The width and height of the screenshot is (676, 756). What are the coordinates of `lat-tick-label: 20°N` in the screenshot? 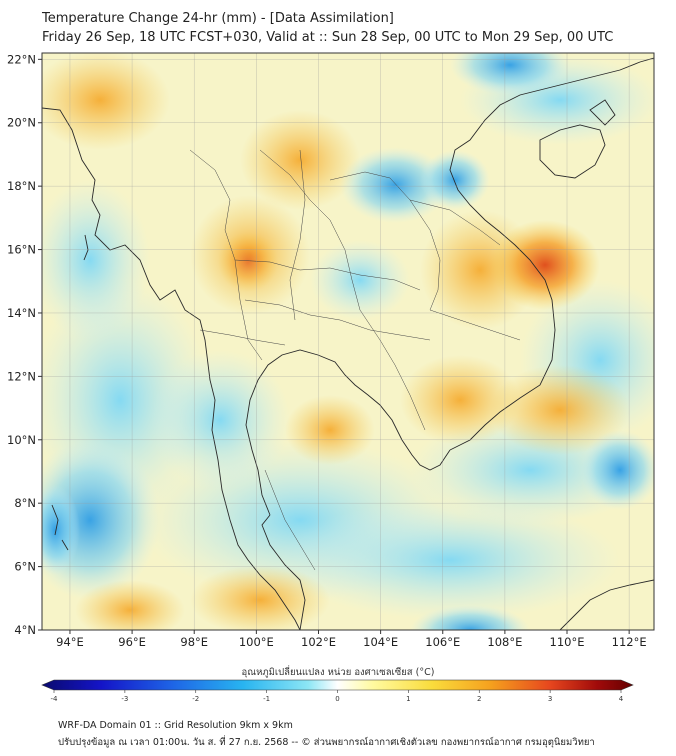 It's located at (21, 123).